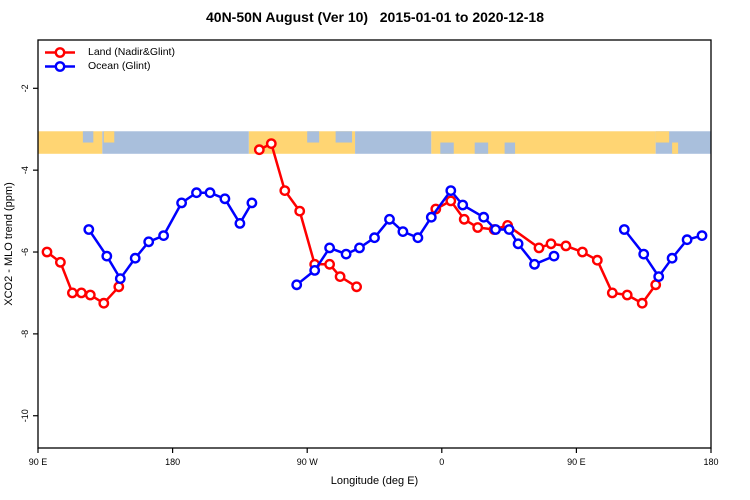  I want to click on y-tick-label: -2, so click(25, 88).